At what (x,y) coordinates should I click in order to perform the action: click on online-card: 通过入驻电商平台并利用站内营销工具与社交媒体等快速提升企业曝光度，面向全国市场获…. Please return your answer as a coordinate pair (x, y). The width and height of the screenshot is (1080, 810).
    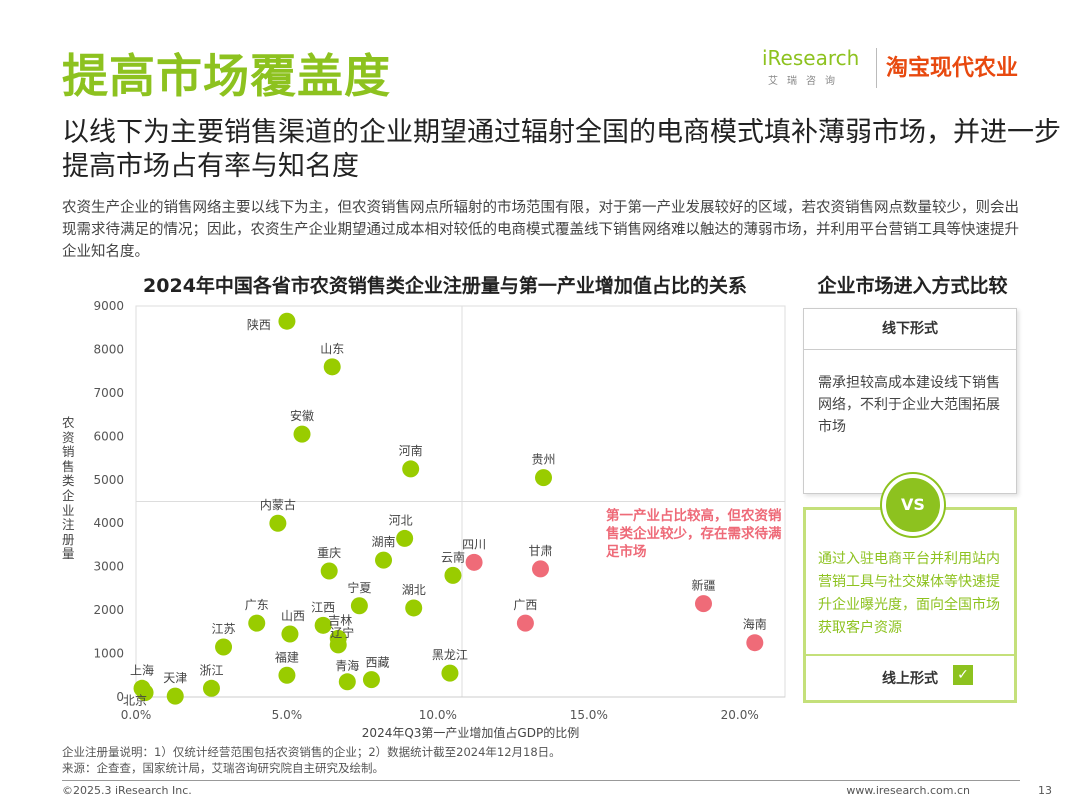
    Looking at the image, I should click on (910, 605).